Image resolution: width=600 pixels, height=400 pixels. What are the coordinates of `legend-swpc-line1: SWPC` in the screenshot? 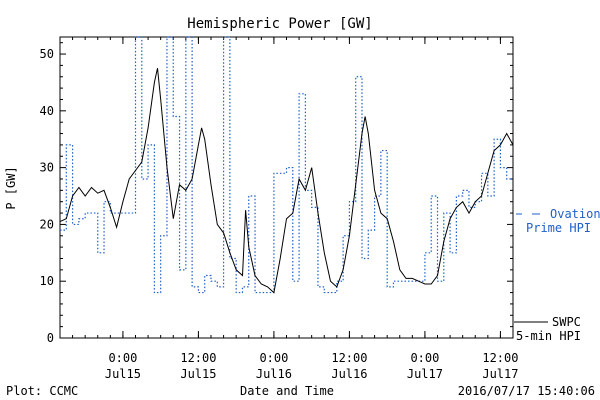 It's located at (566, 322).